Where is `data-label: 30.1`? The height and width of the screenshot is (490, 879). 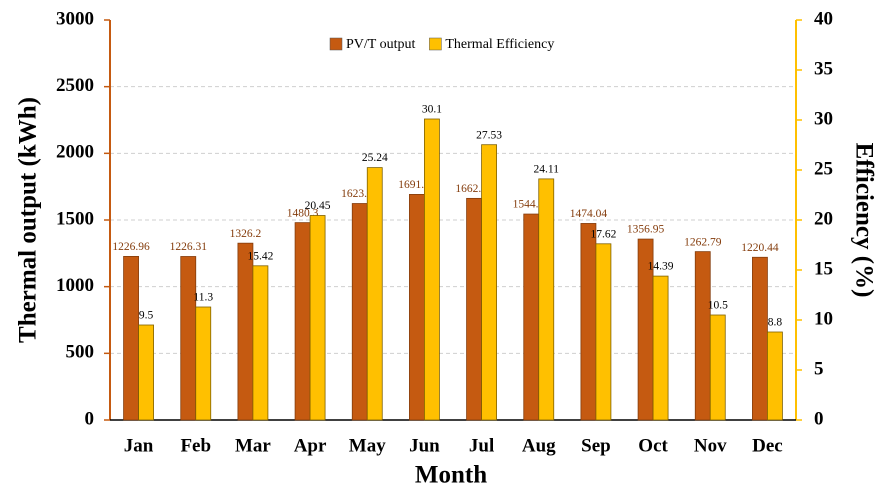 data-label: 30.1 is located at coordinates (432, 110).